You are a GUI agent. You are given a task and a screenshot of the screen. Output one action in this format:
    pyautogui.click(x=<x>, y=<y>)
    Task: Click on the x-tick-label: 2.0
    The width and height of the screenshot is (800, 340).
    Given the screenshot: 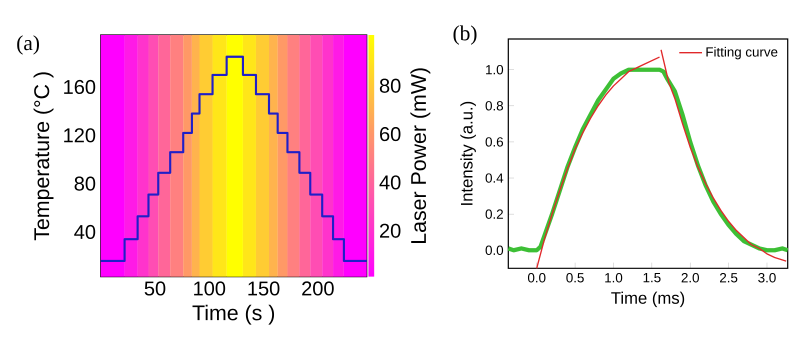 What is the action you would take?
    pyautogui.click(x=690, y=277)
    